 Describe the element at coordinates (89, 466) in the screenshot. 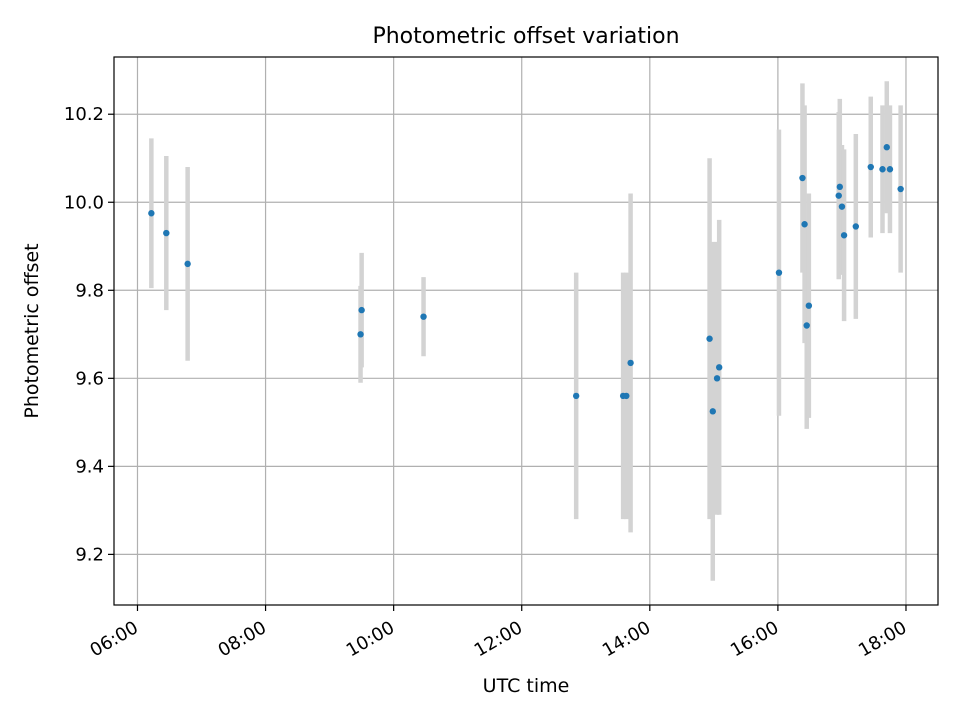

I see `y-tick-label: 9.4` at that location.